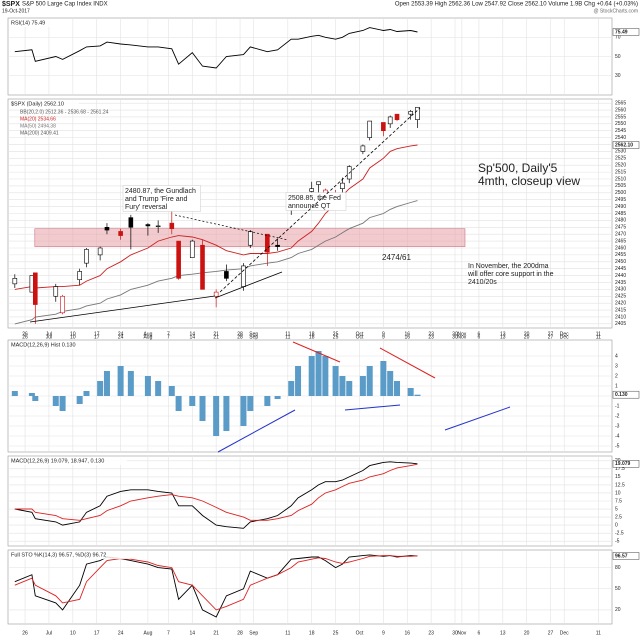  Describe the element at coordinates (618, 501) in the screenshot. I see `y-tick-label: 7.5` at that location.